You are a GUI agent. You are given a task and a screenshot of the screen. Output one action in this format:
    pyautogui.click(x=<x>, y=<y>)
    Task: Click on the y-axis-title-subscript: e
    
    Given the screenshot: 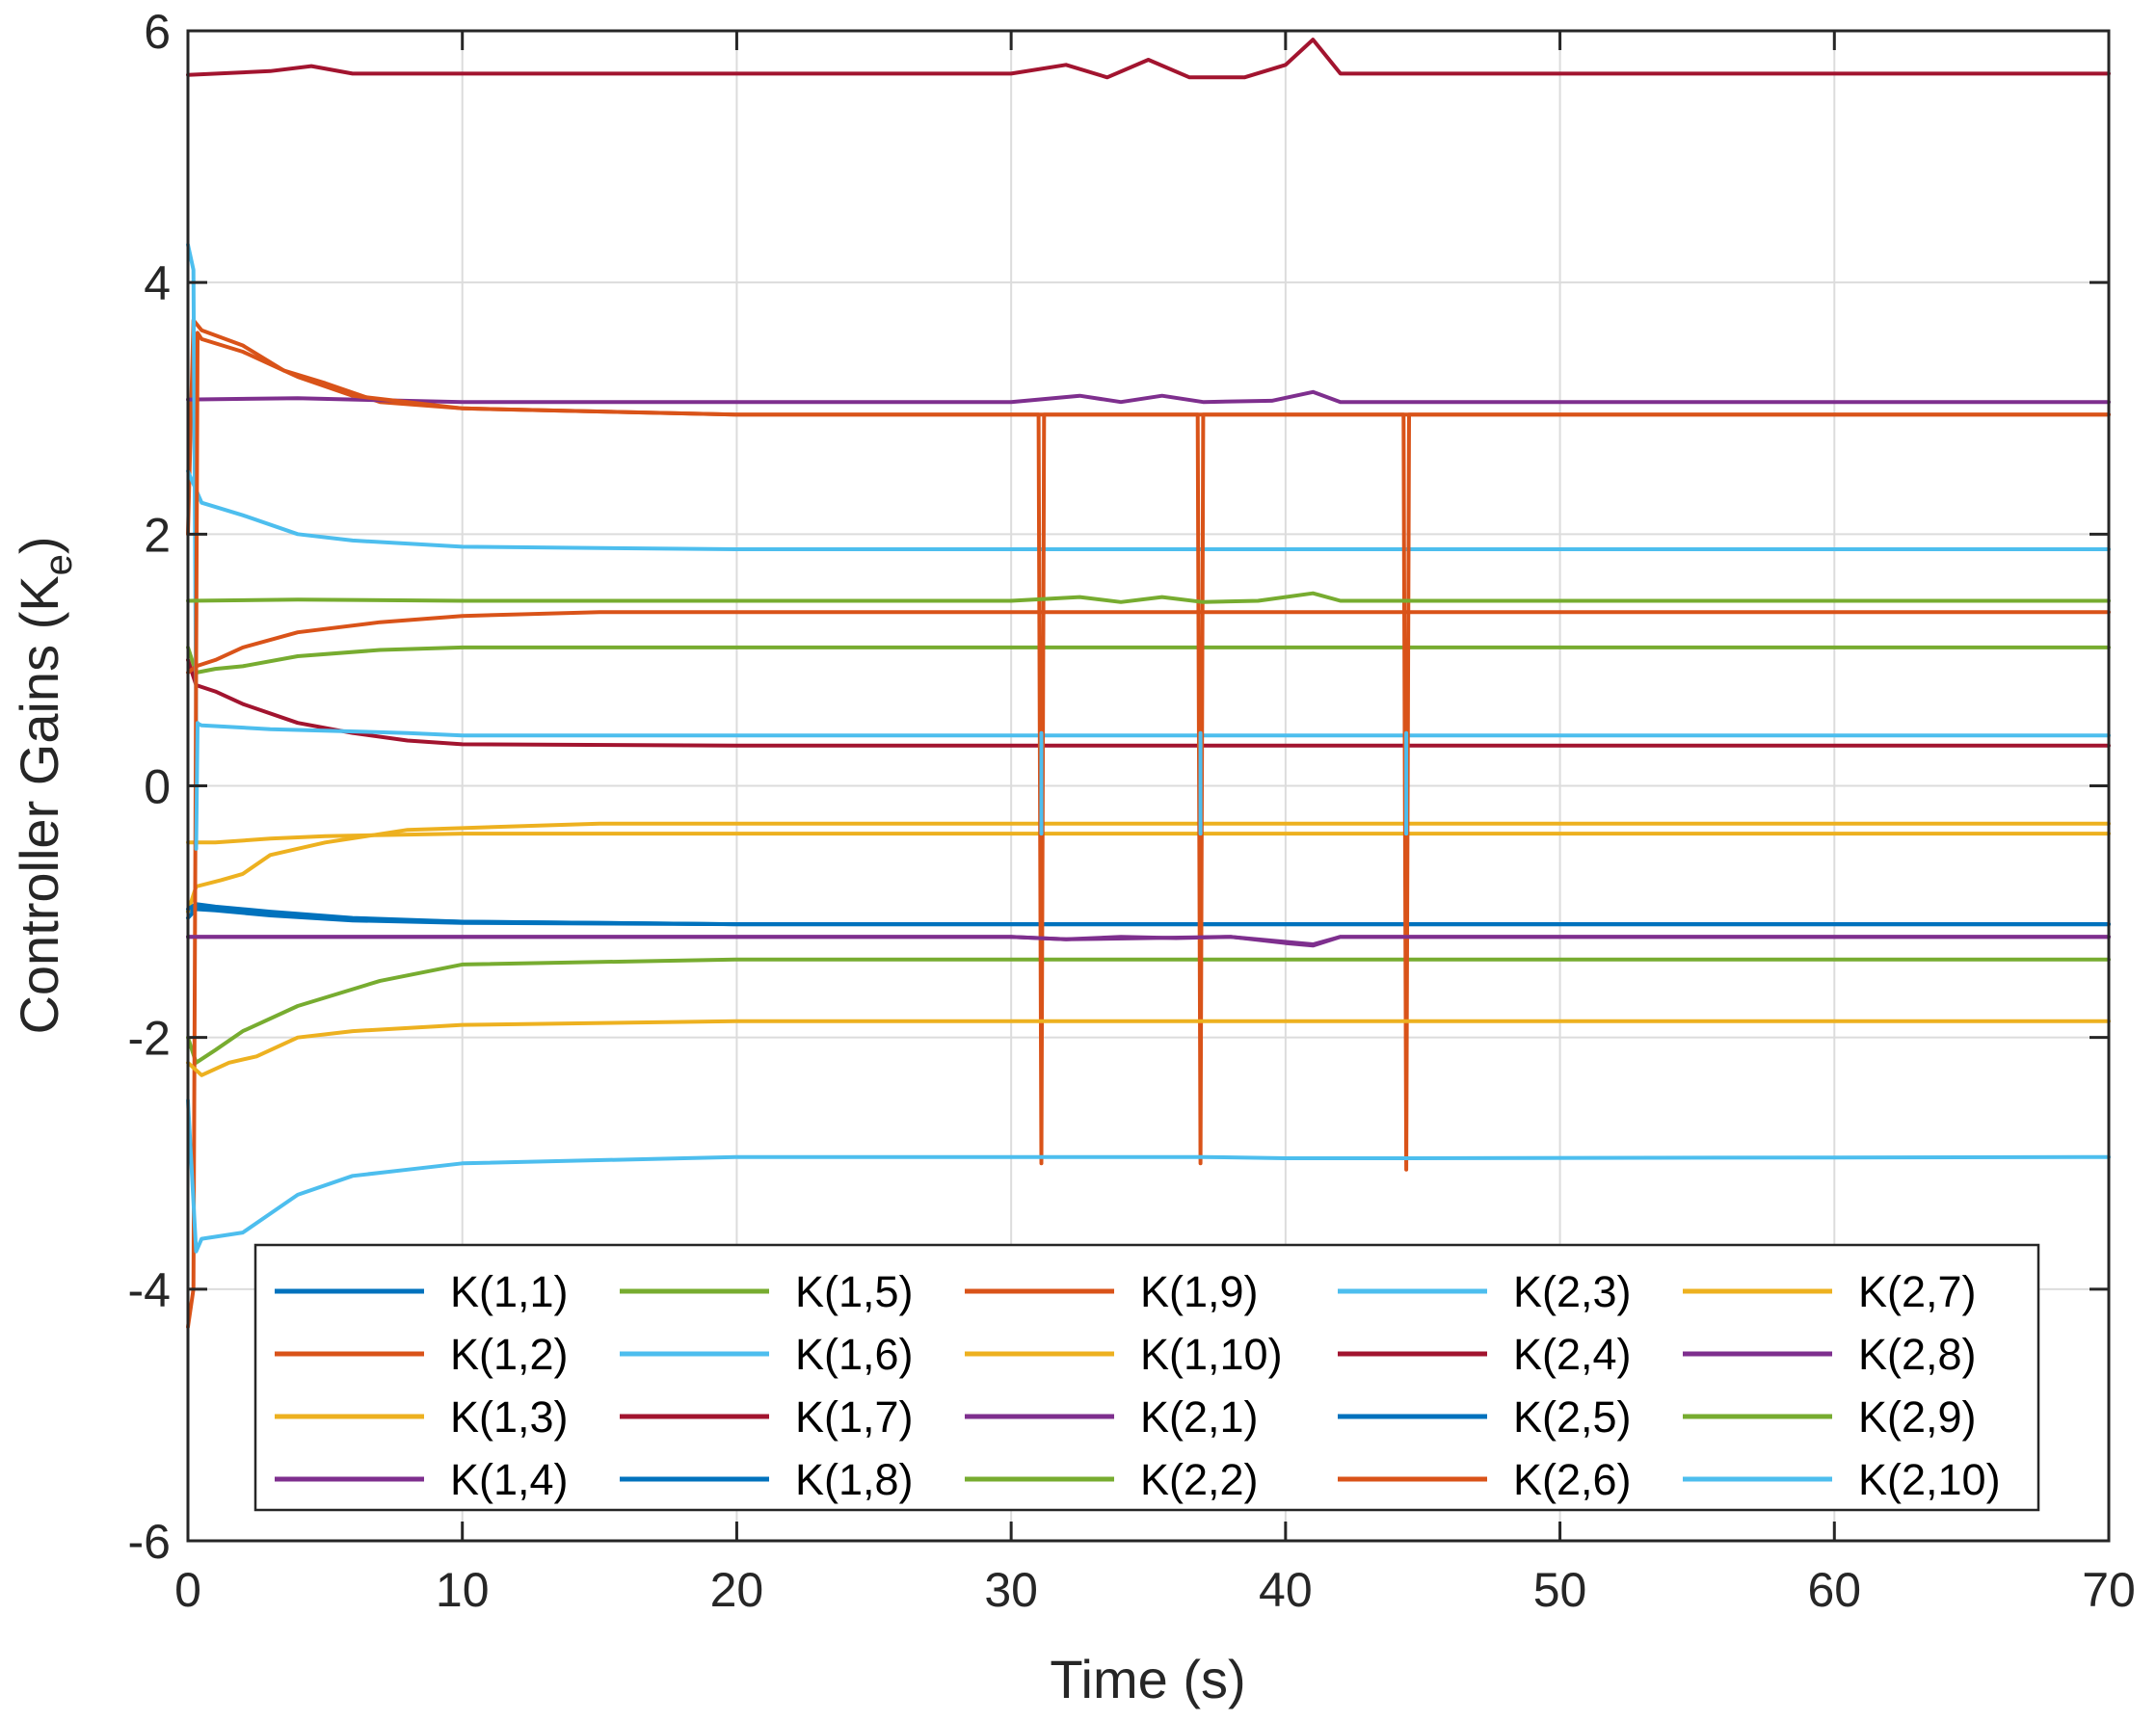 What is the action you would take?
    pyautogui.click(x=59, y=564)
    